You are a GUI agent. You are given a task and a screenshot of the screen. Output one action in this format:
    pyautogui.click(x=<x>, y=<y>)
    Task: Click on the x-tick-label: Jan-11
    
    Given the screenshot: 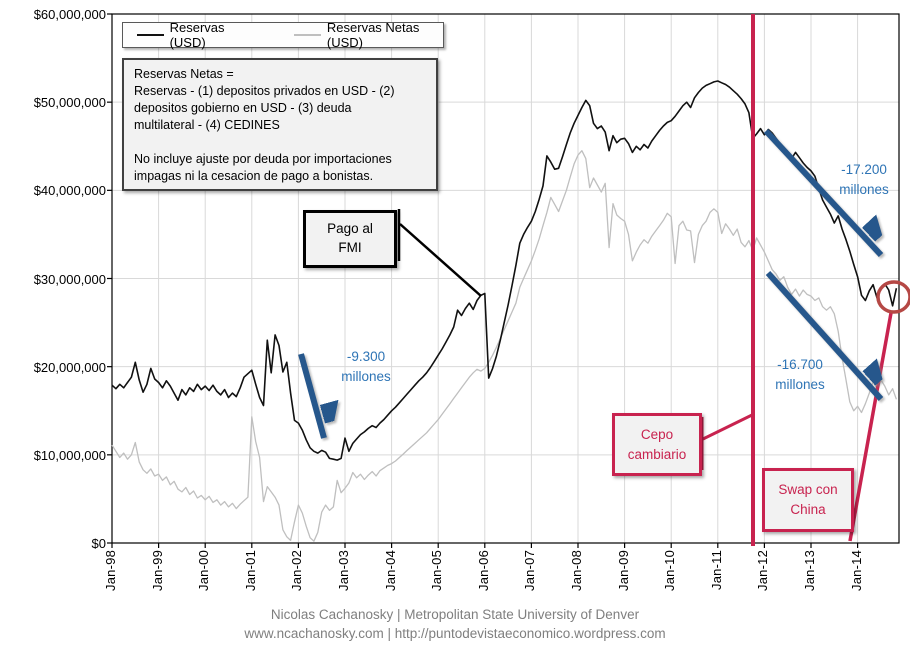 What is the action you would take?
    pyautogui.click(x=716, y=570)
    